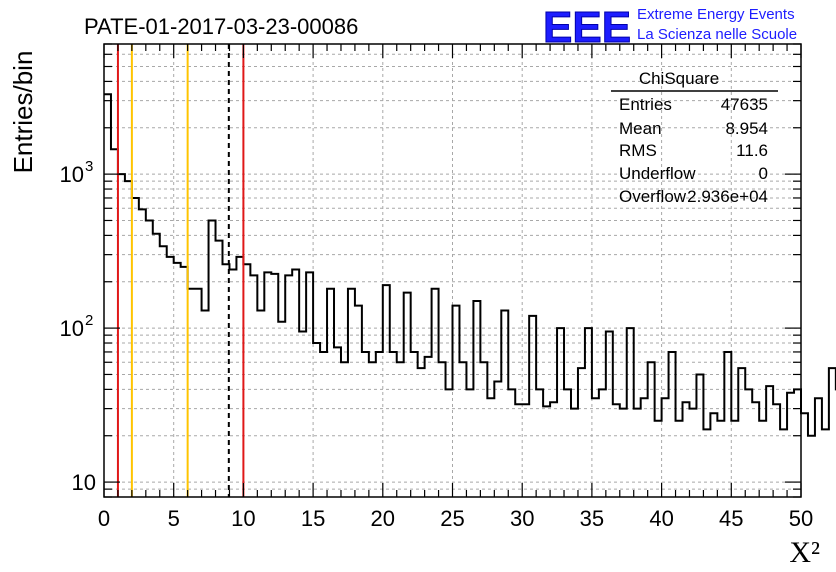 The image size is (836, 572). Describe the element at coordinates (89, 166) in the screenshot. I see `y-tick-exponent: 3` at that location.